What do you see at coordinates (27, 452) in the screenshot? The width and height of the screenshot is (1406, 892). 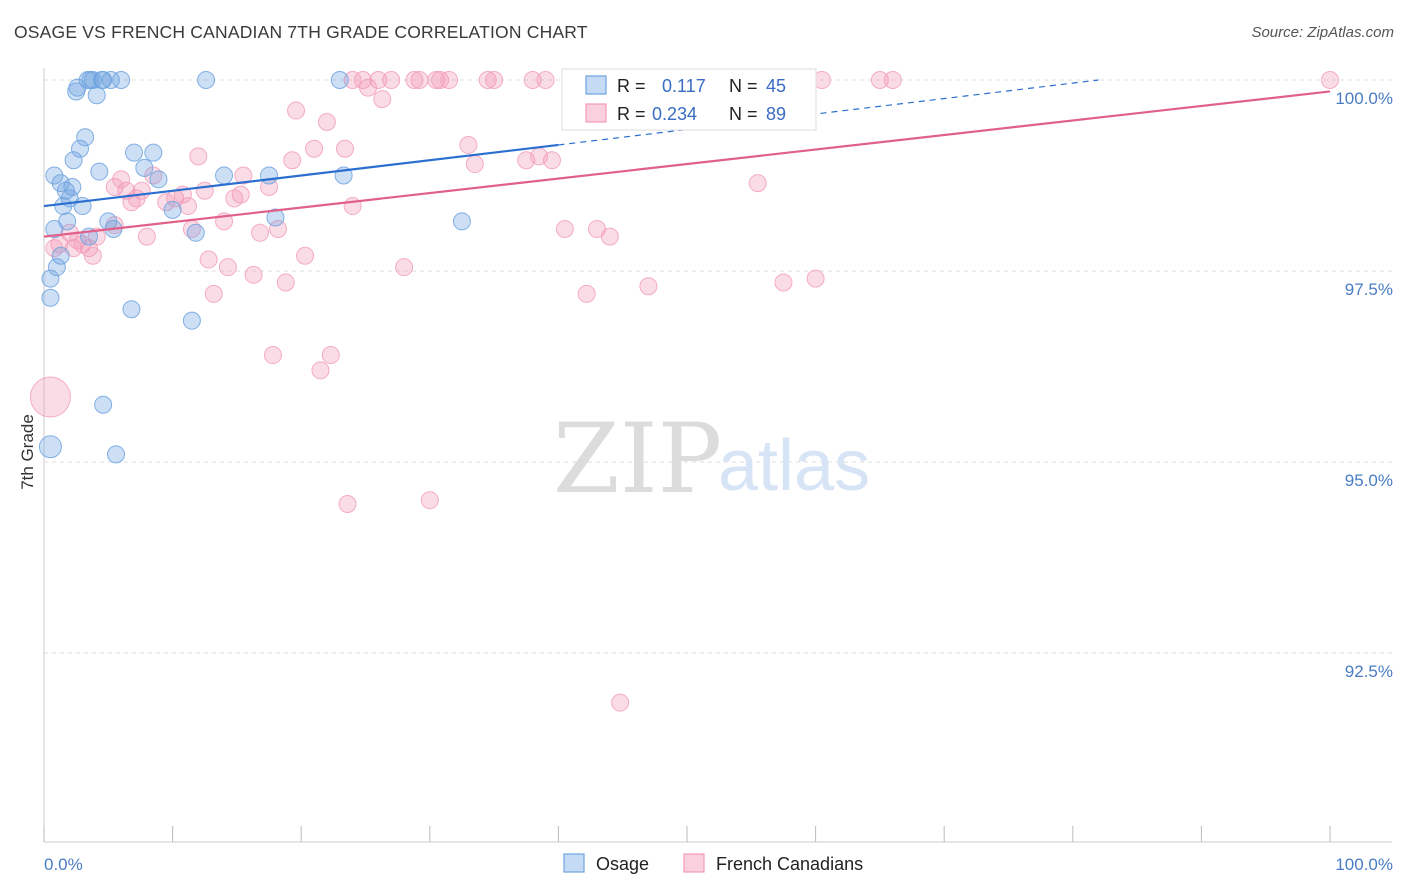 I see `y-axis-label: 7th Grade` at bounding box center [27, 452].